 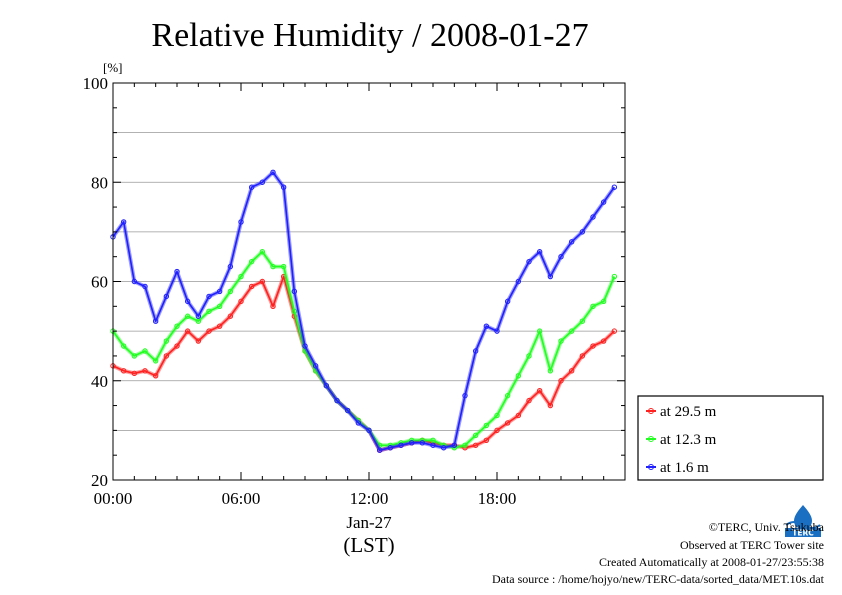 What do you see at coordinates (688, 440) in the screenshot?
I see `legend-label: at 12.3 m` at bounding box center [688, 440].